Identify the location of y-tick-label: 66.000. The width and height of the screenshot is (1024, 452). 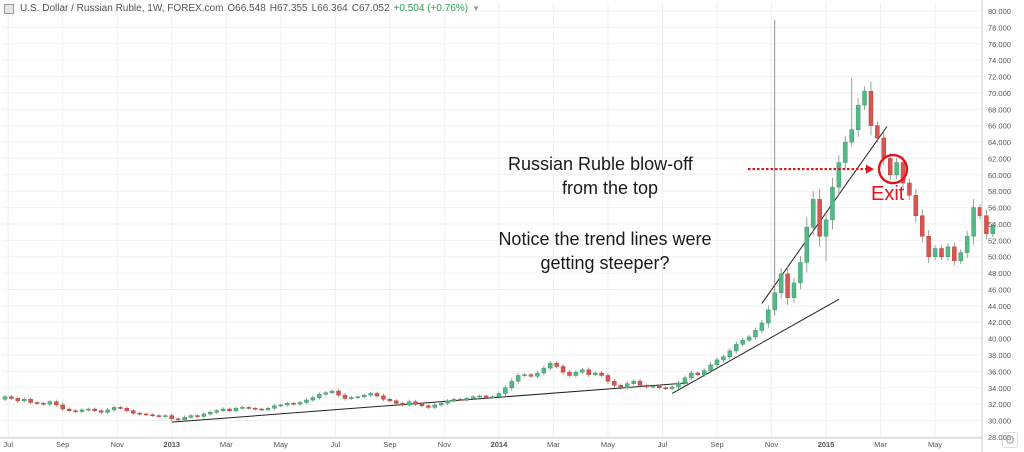
(999, 126).